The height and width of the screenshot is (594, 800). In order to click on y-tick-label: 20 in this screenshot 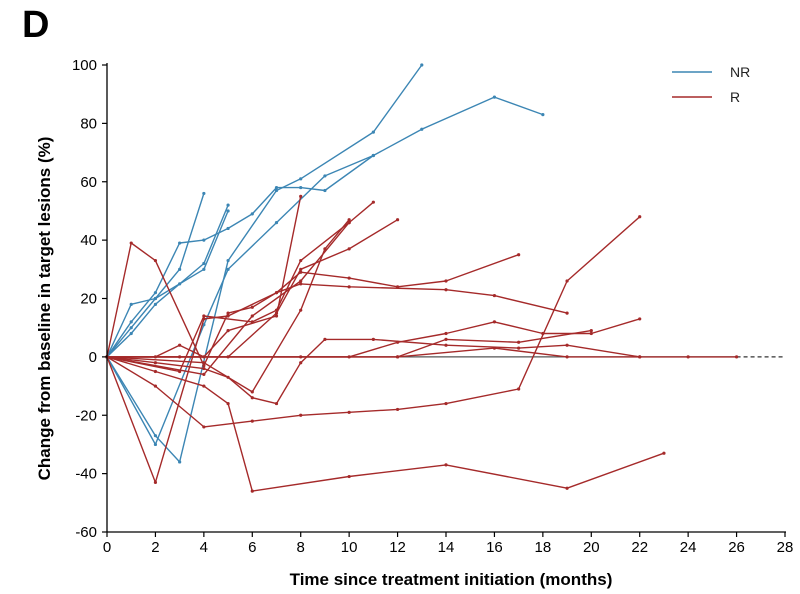, I will do `click(88, 299)`.